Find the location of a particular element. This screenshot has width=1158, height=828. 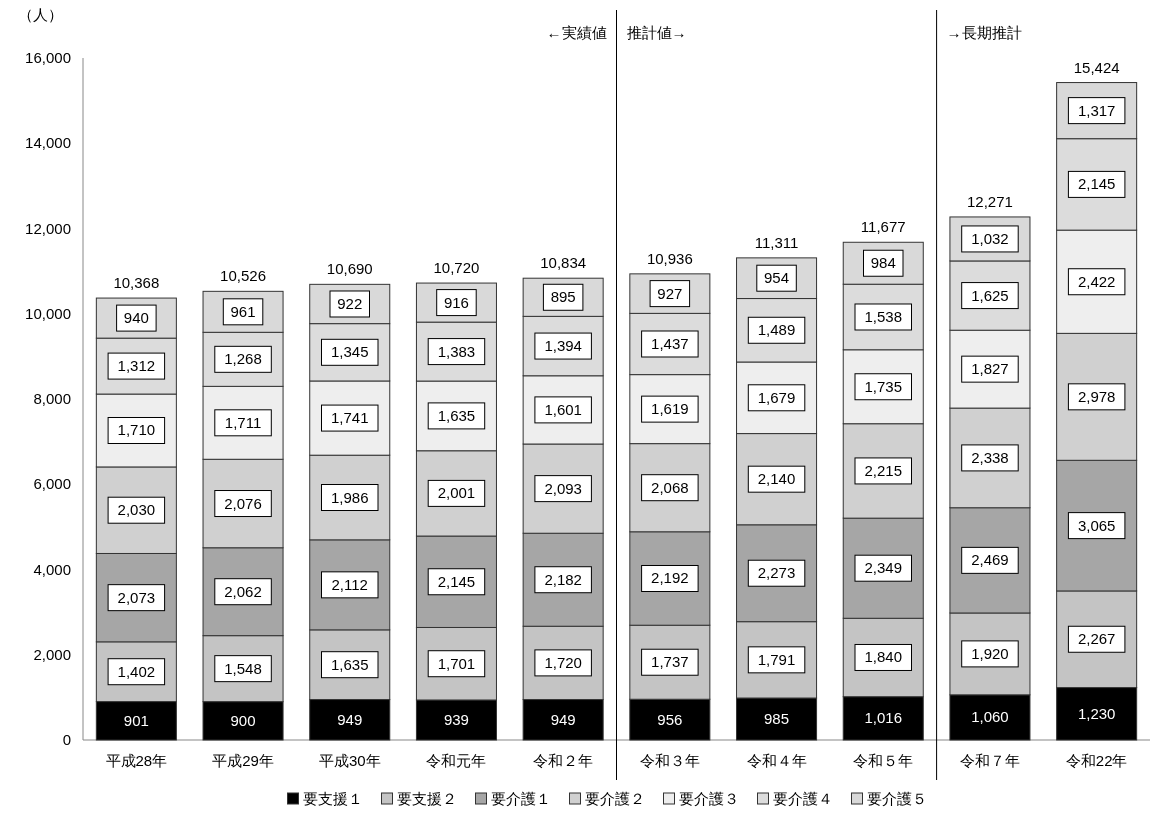

legend-label: 要介護１ is located at coordinates (520, 798).